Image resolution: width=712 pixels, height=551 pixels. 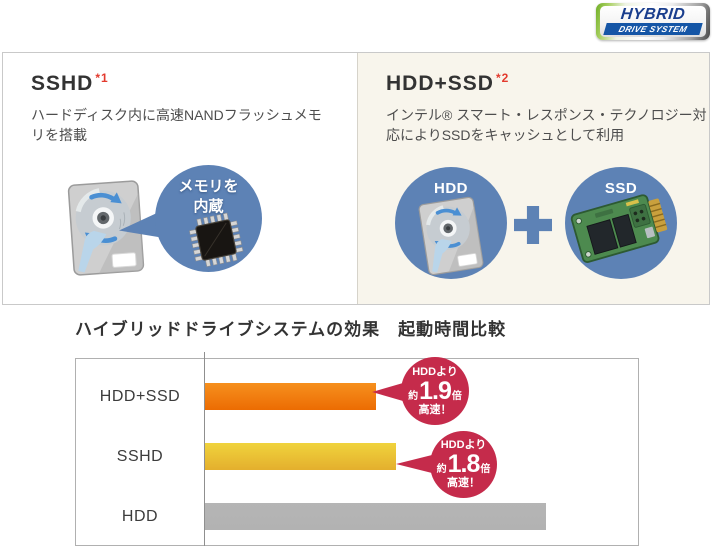 I want to click on memory-bubble-text: メモリを 内蔵, so click(x=208, y=197).